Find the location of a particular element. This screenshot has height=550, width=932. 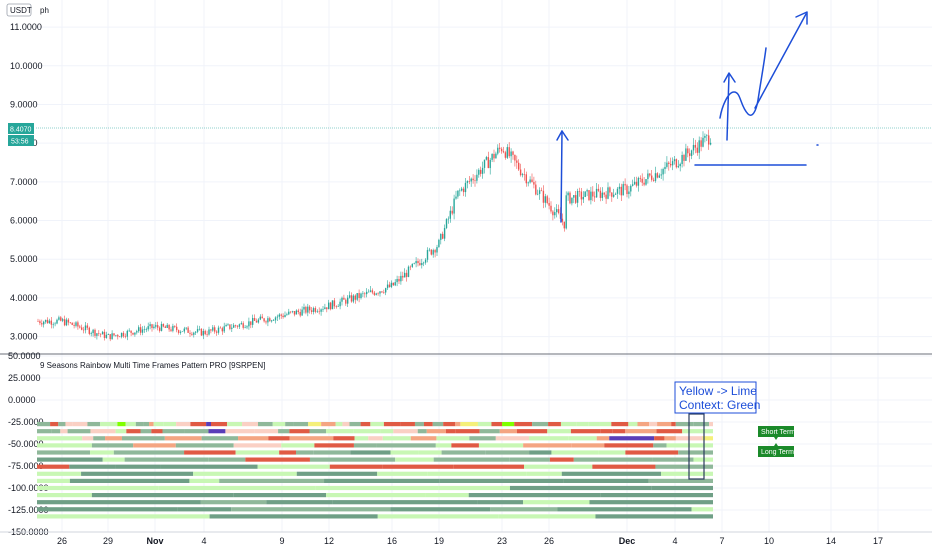

indicator-tick-label: -125.0000 is located at coordinates (28, 510).